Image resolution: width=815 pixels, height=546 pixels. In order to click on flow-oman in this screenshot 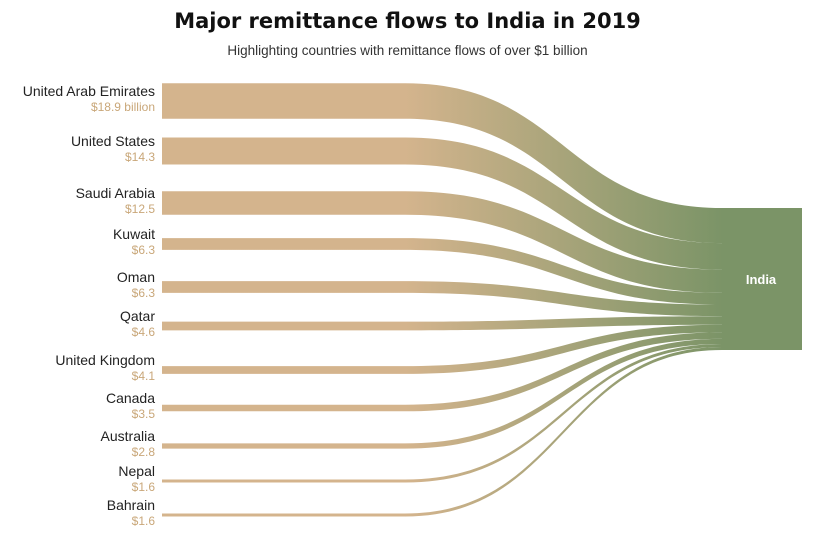, I will do `click(442, 299)`.